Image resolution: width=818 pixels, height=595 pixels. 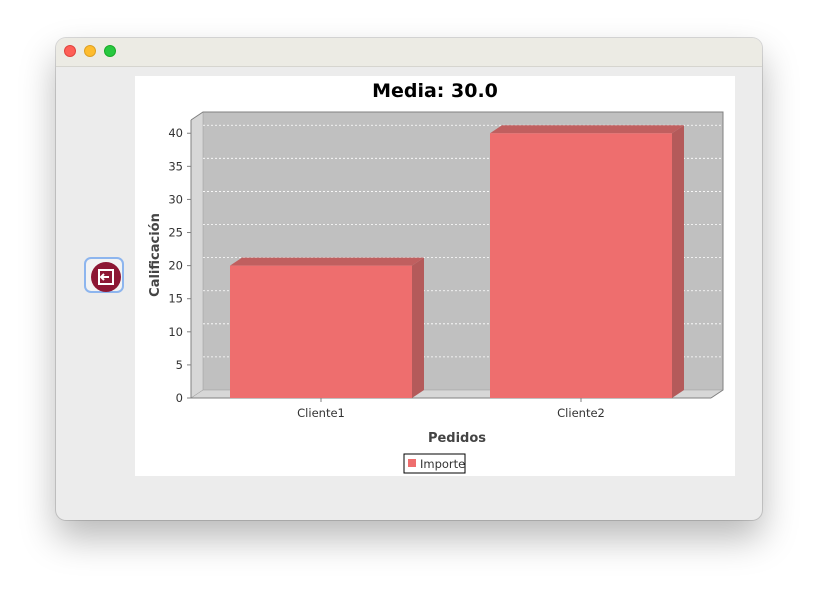 What do you see at coordinates (457, 438) in the screenshot?
I see `x-axis-label: Pedidos` at bounding box center [457, 438].